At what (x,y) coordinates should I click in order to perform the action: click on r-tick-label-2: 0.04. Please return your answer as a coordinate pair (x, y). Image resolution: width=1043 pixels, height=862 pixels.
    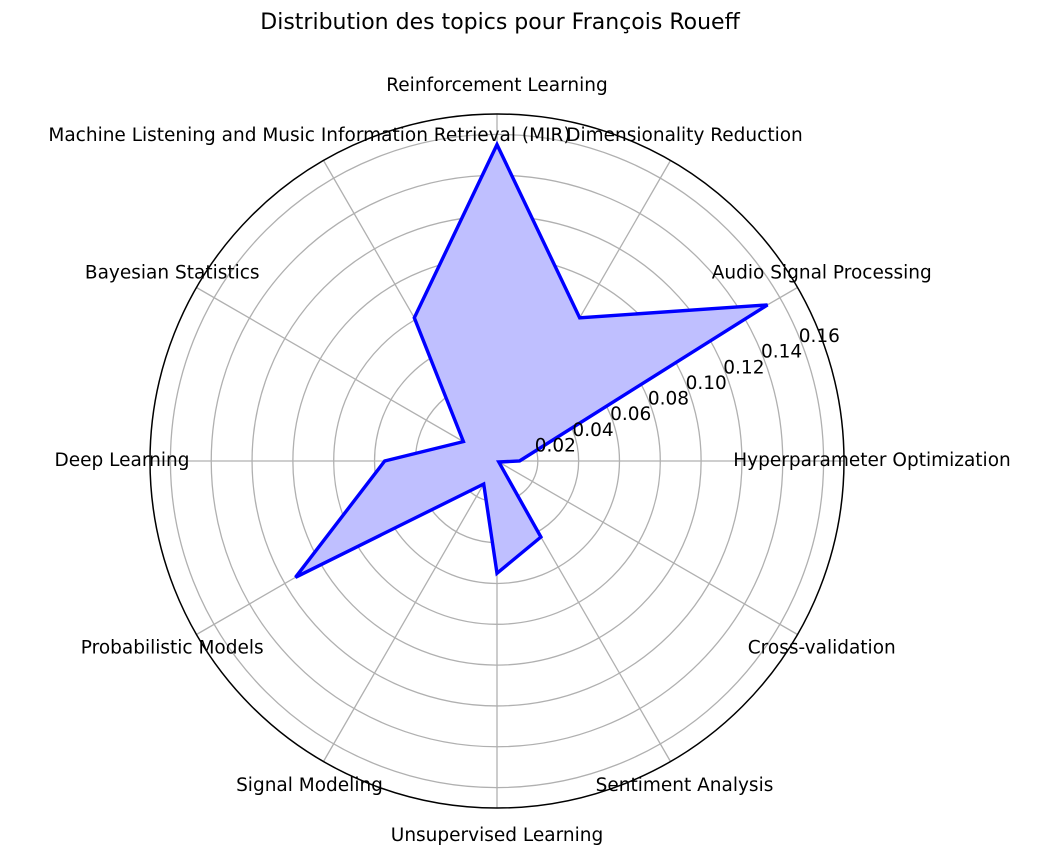
    Looking at the image, I should click on (592, 430).